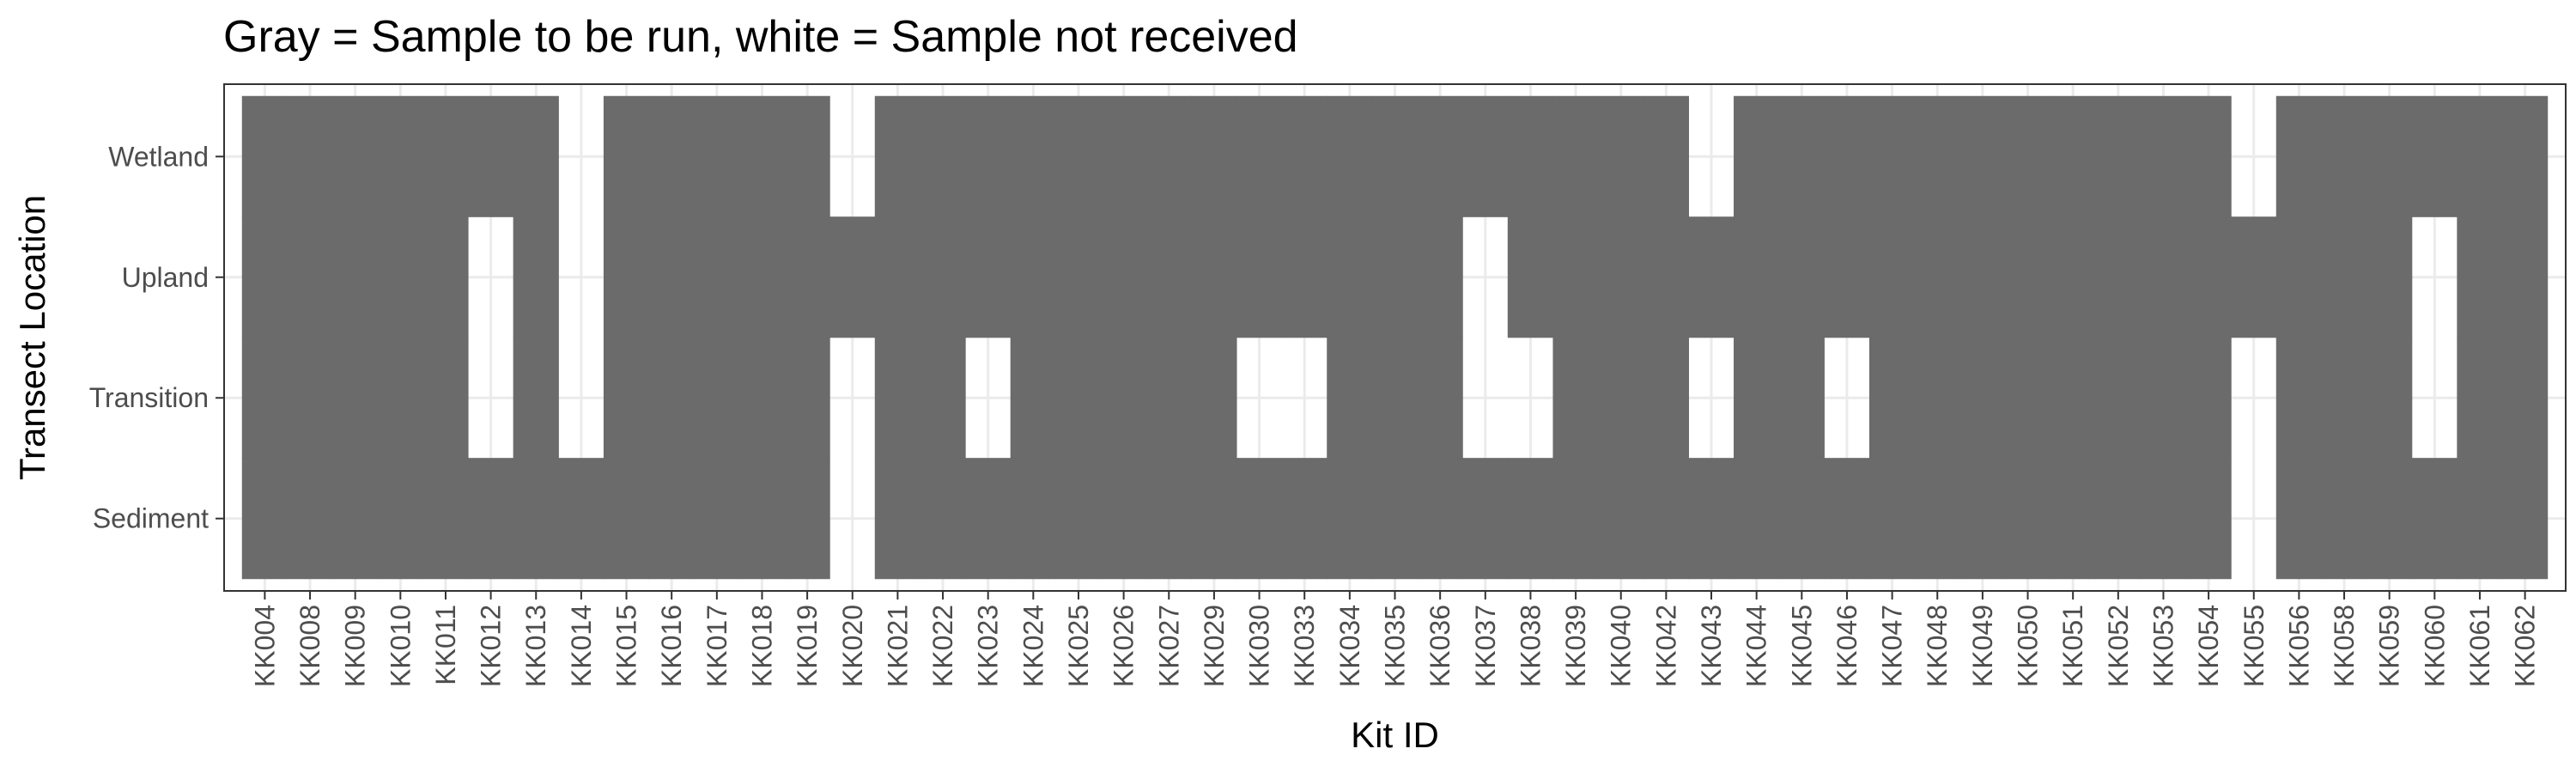 Image resolution: width=2576 pixels, height=773 pixels. Describe the element at coordinates (400, 398) in the screenshot. I see `heatmap-cell-kk010-transition` at that location.